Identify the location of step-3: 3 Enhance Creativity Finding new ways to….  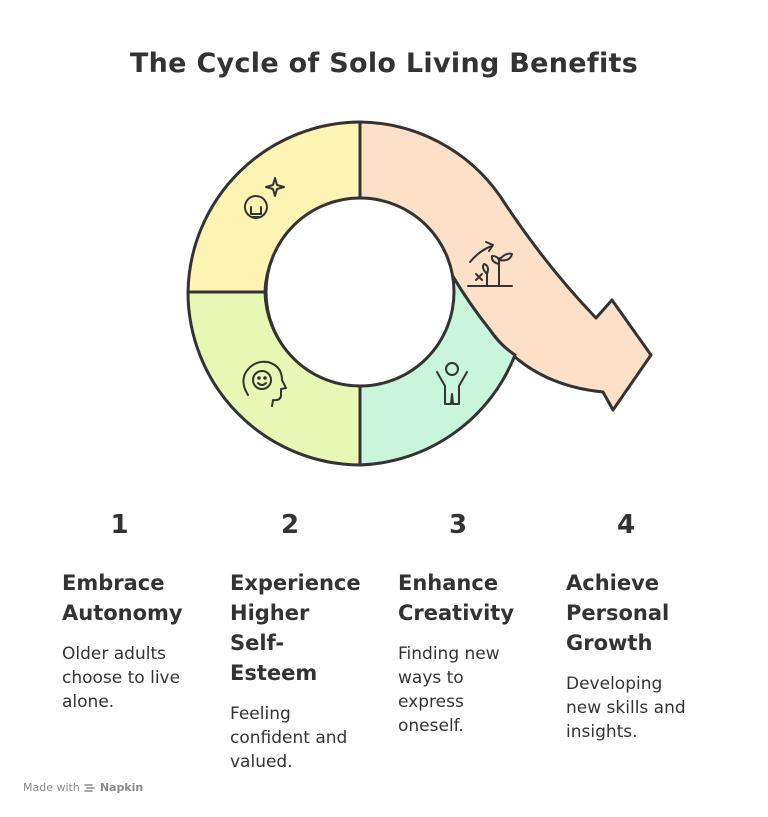
(480, 624).